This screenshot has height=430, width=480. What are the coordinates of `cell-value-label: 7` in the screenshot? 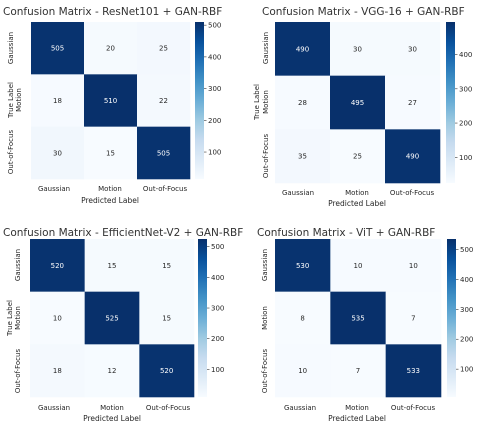 It's located at (413, 319).